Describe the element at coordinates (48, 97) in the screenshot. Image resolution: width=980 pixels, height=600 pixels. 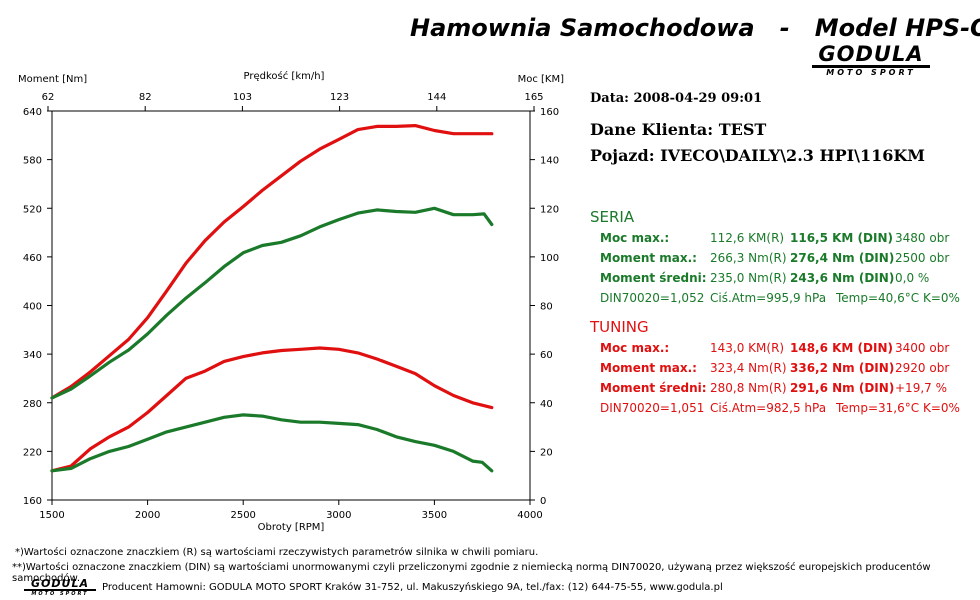
I see `top-tick-label: 62` at that location.